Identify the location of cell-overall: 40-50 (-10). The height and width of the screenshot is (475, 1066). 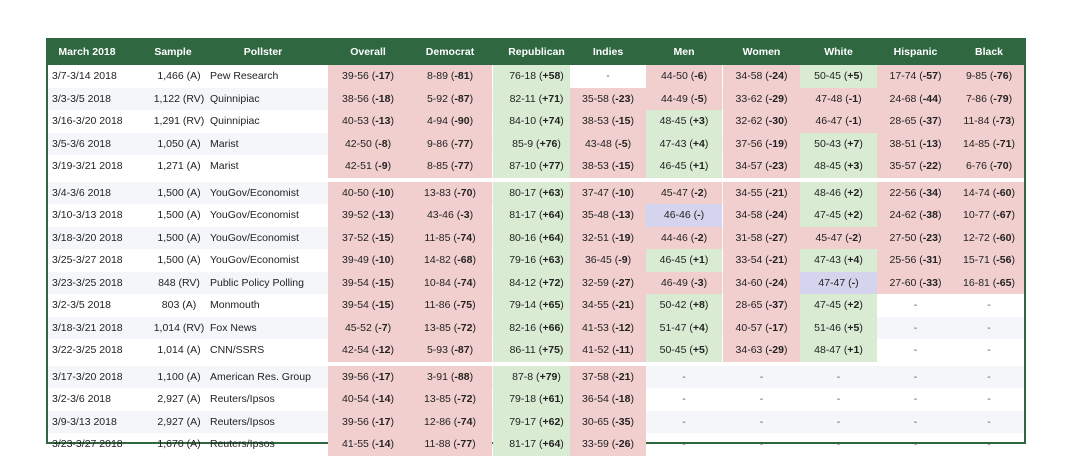
(368, 192).